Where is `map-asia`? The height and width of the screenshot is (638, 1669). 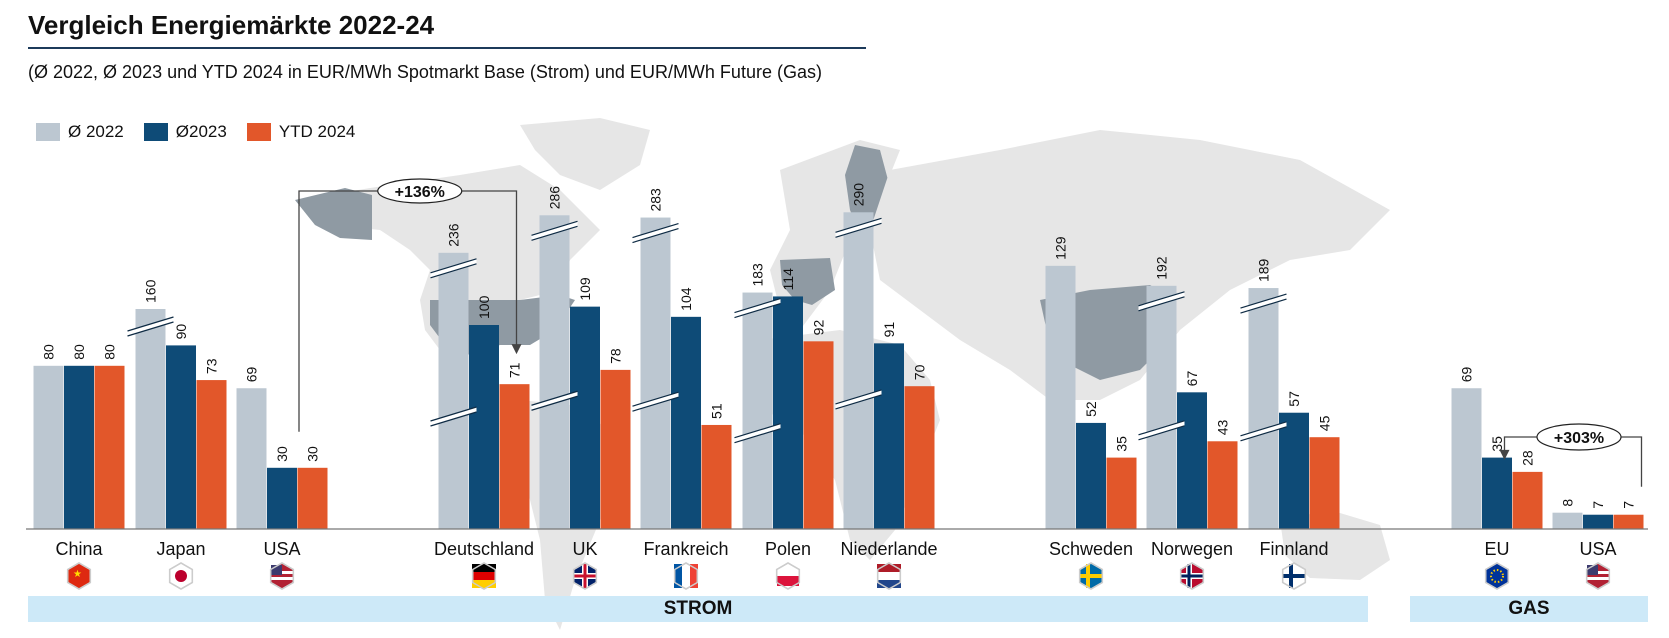 map-asia is located at coordinates (1130, 265).